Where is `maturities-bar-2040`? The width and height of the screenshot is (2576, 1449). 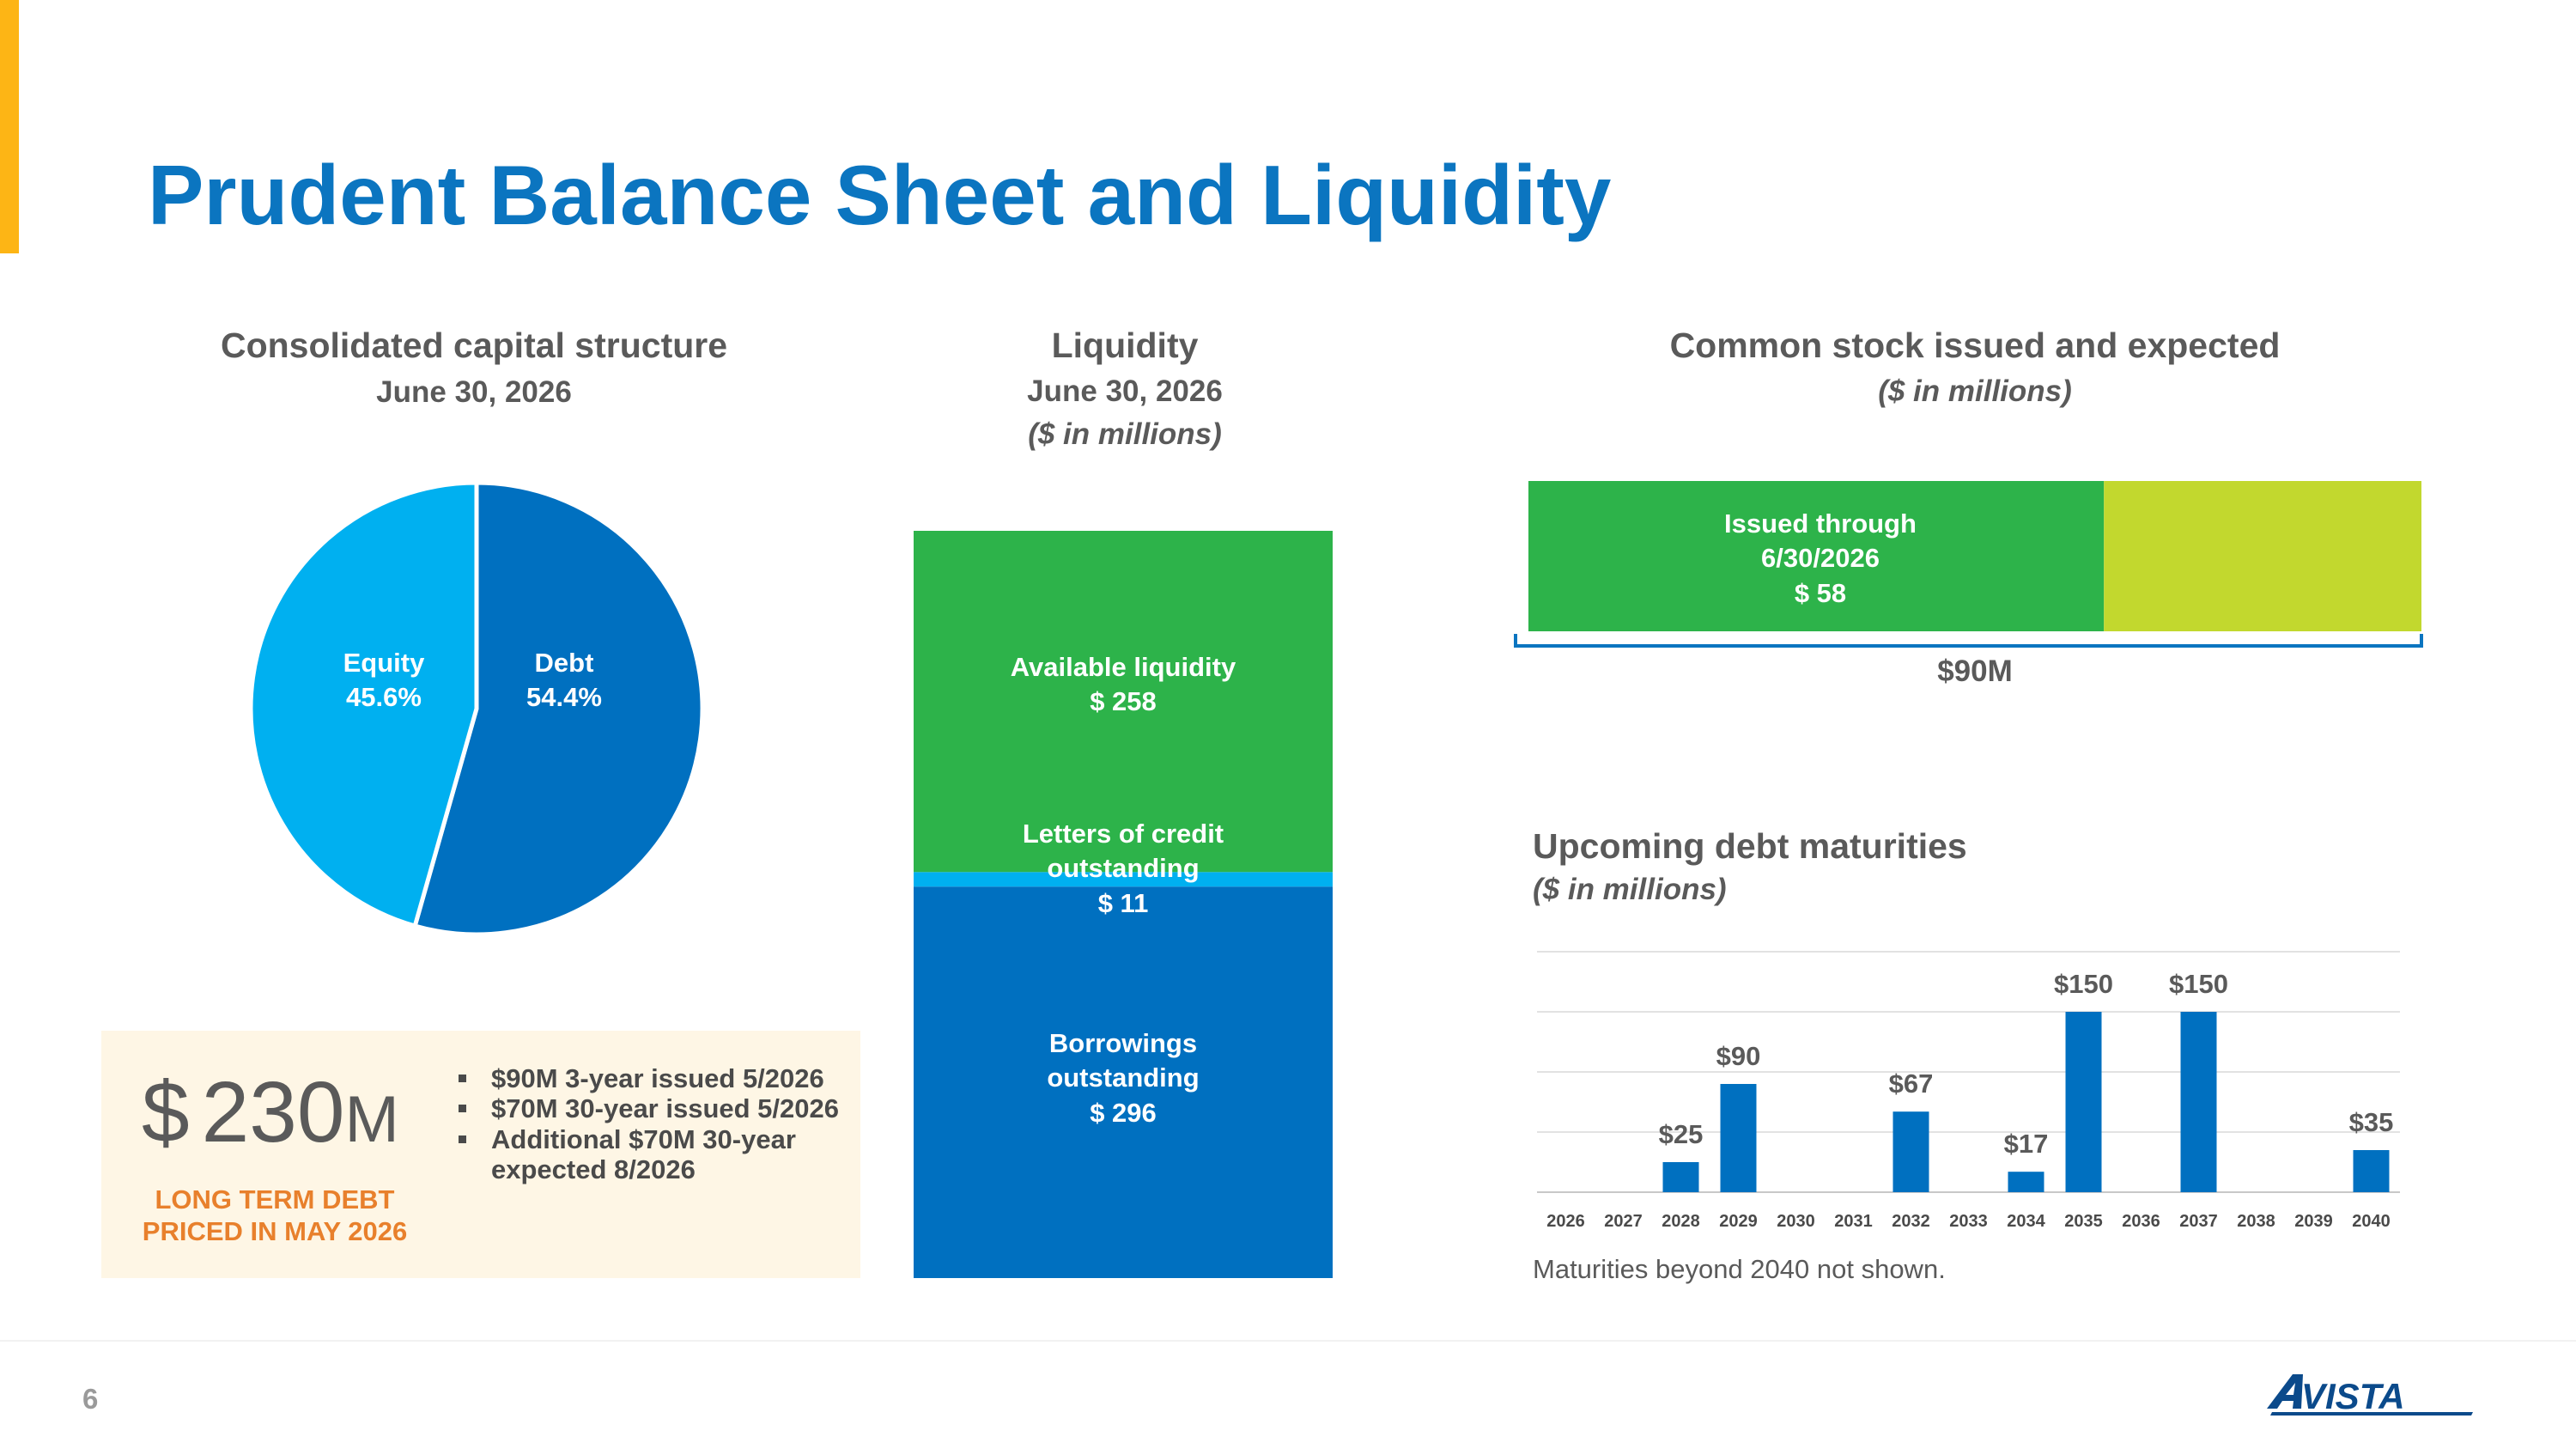
maturities-bar-2040 is located at coordinates (2371, 1171).